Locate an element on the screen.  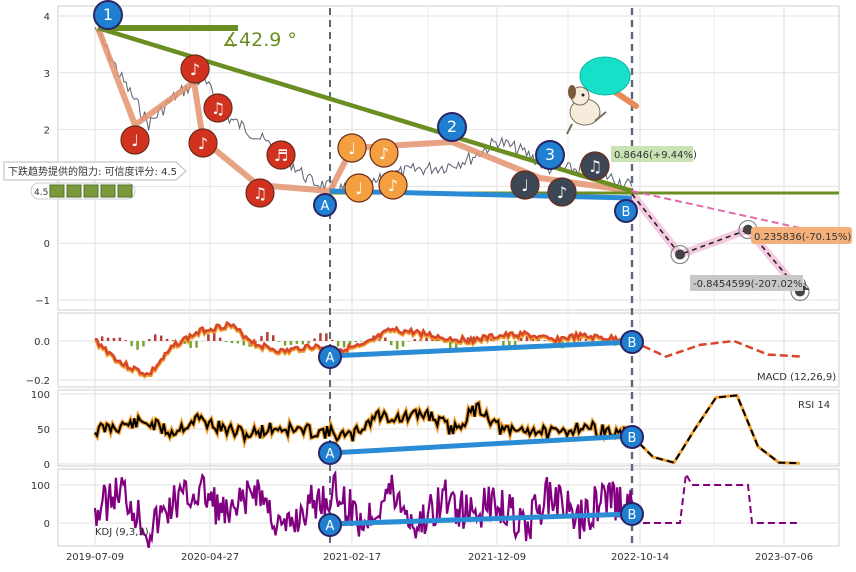
badge-label: 2 is located at coordinates (452, 126).